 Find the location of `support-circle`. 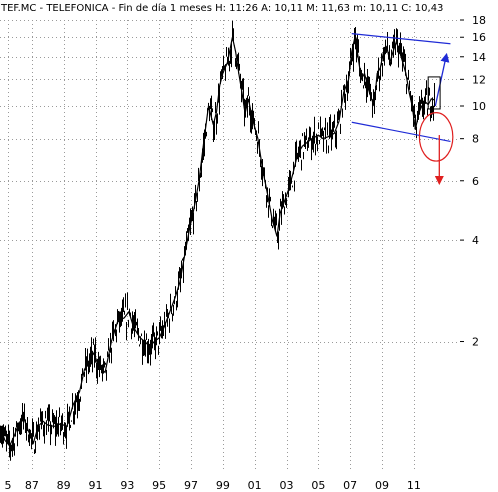

support-circle is located at coordinates (436, 137).